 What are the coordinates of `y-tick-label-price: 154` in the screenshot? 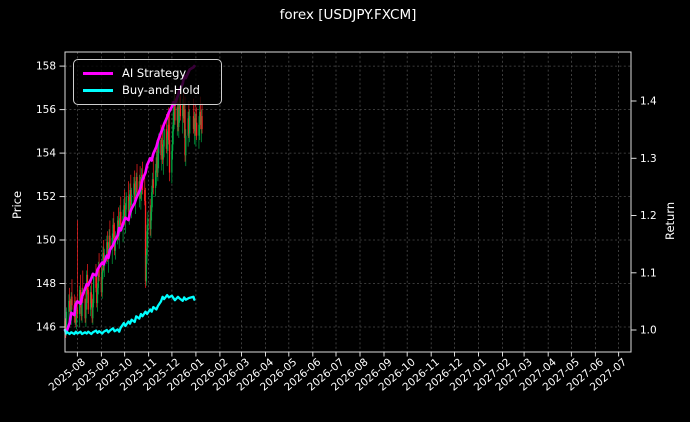 It's located at (46, 154).